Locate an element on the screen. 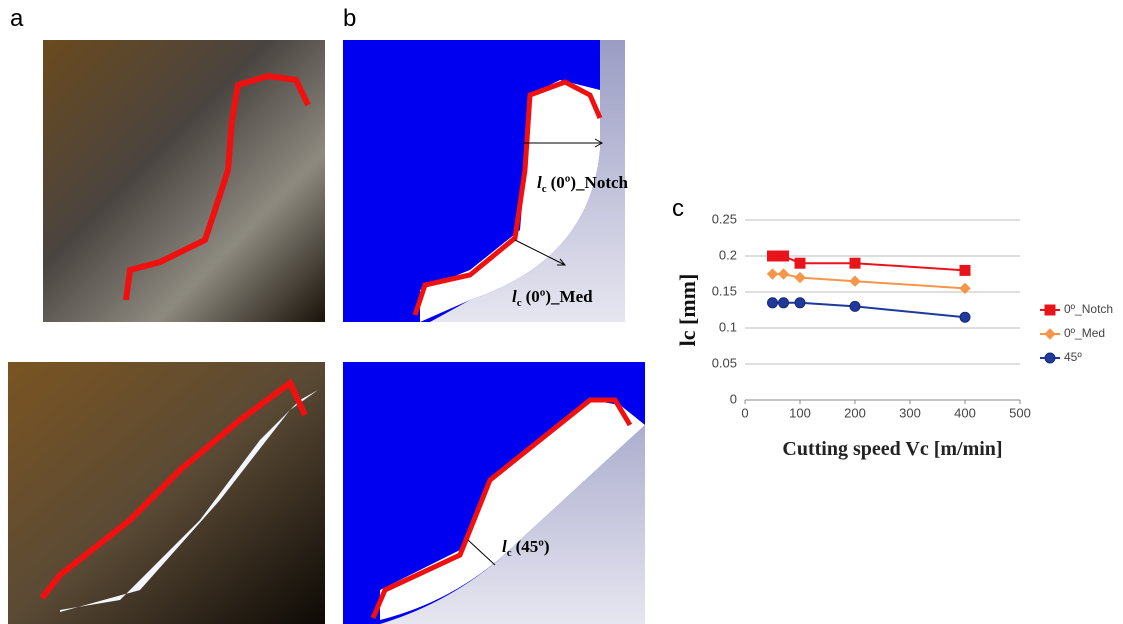  y-axis-label: lc [mm] is located at coordinates (687, 310).